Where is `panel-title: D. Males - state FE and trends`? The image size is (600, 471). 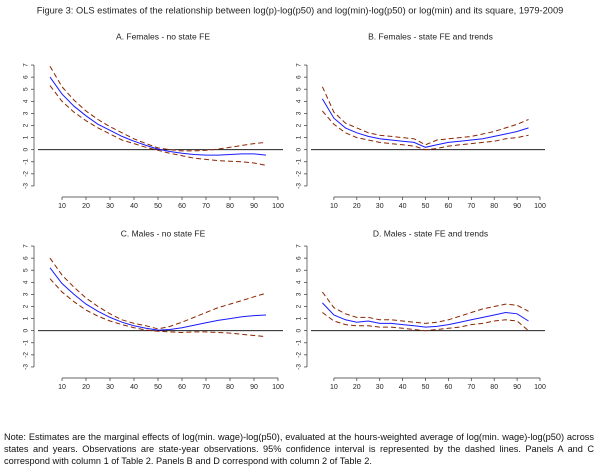
panel-title: D. Males - state FE and trends is located at coordinates (430, 233).